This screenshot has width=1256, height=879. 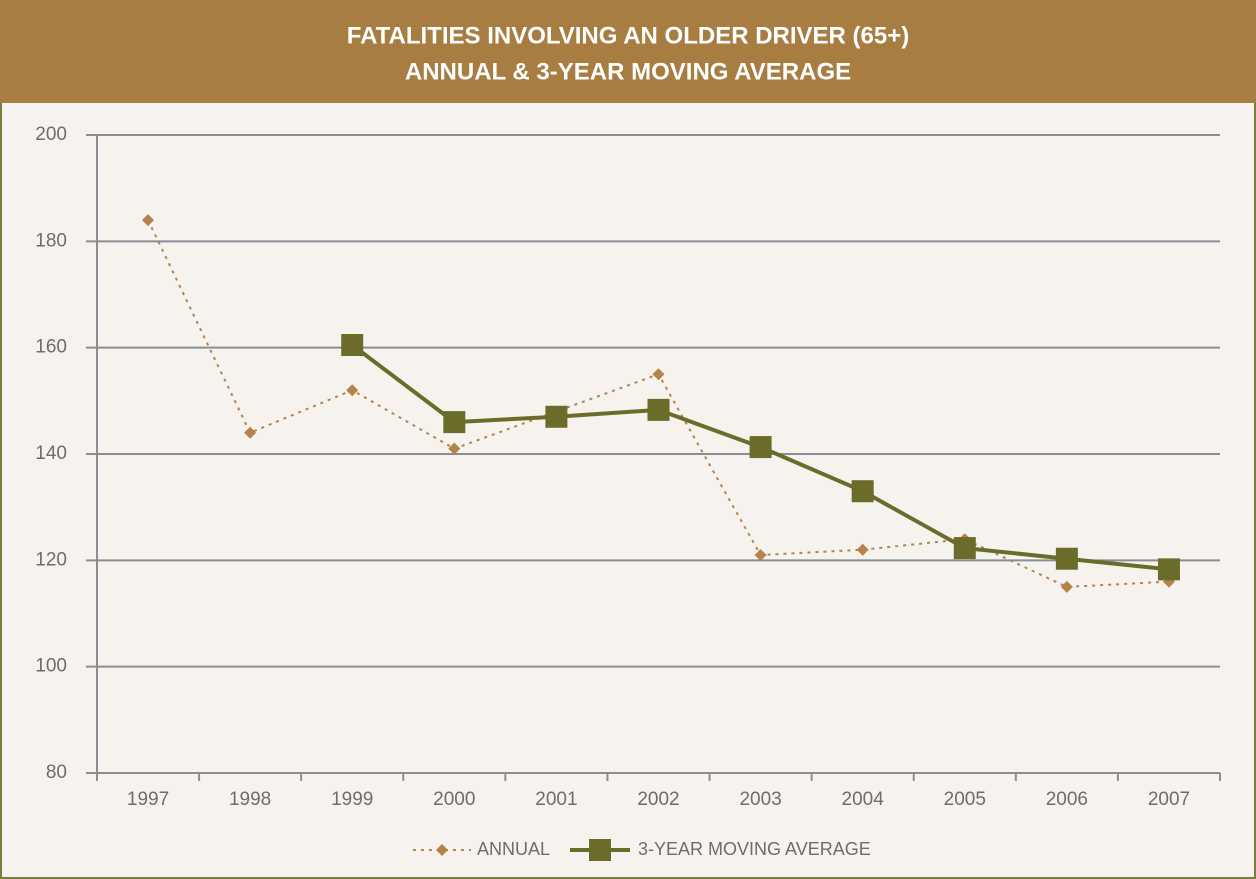 I want to click on x-tick-label: 2007, so click(x=1169, y=799).